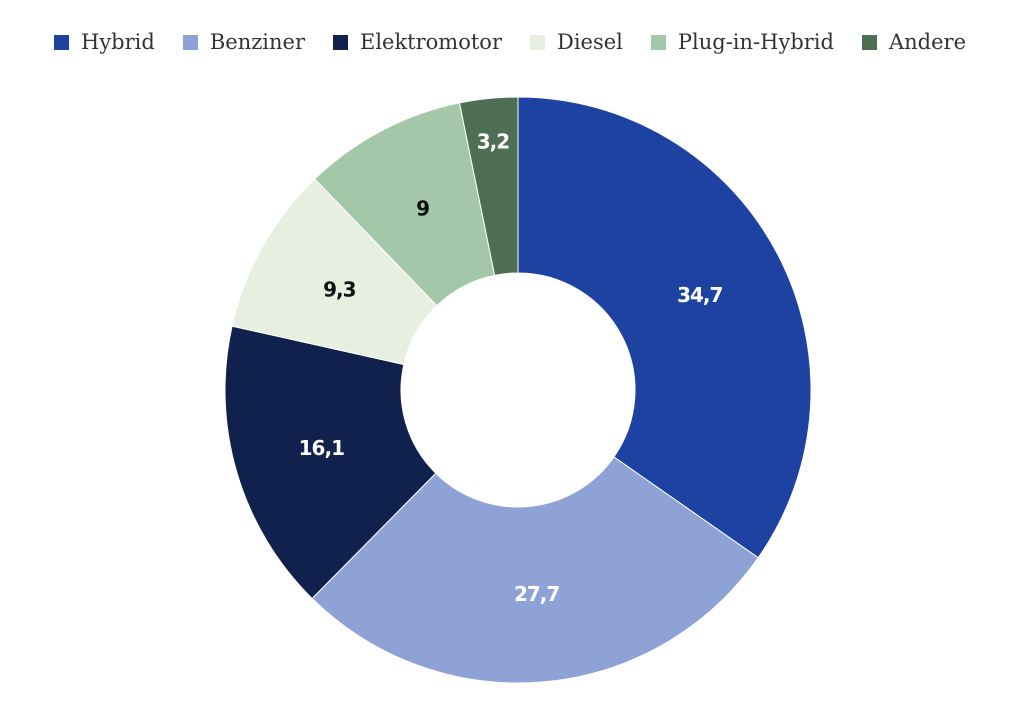 The height and width of the screenshot is (713, 1020). I want to click on data-label: 27,7, so click(536, 594).